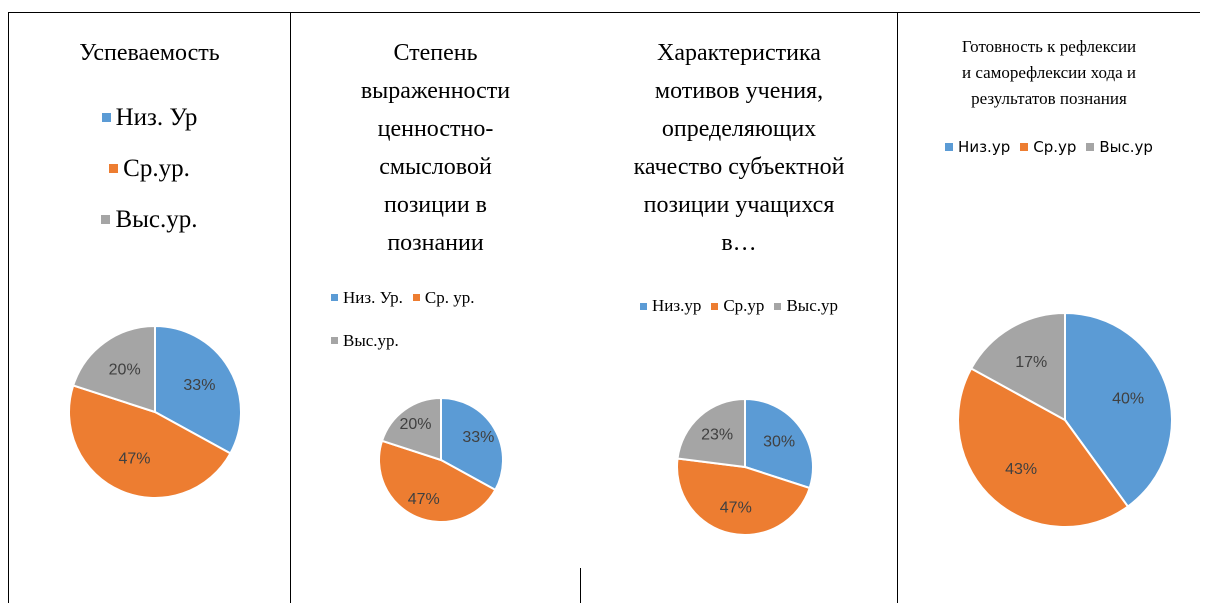 The width and height of the screenshot is (1209, 603). What do you see at coordinates (1021, 469) in the screenshot?
I see `data-label: 43%` at bounding box center [1021, 469].